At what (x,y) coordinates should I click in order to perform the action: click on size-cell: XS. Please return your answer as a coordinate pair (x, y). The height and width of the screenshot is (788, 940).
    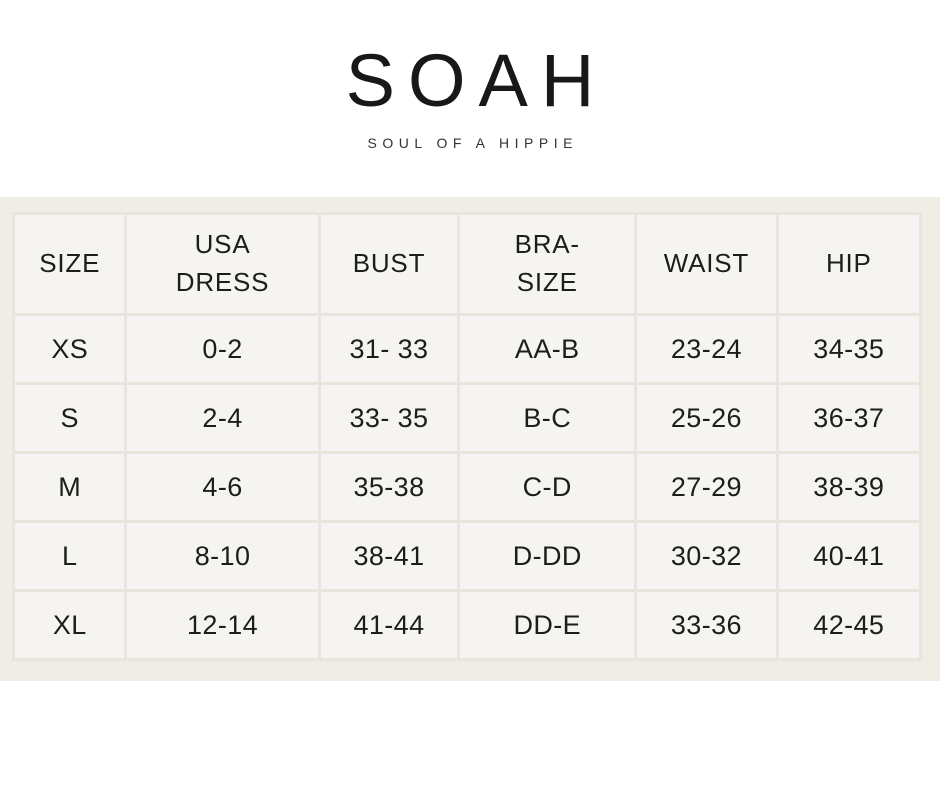
    Looking at the image, I should click on (69, 349).